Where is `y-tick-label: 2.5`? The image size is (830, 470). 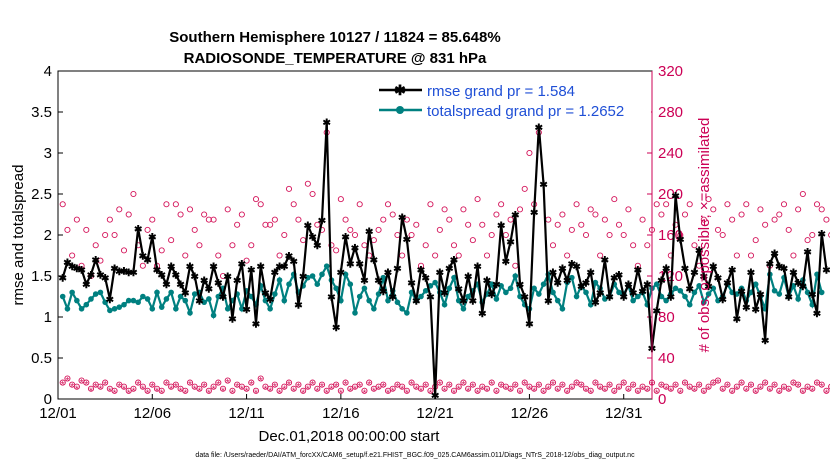
y-tick-label: 2.5 is located at coordinates (41, 194).